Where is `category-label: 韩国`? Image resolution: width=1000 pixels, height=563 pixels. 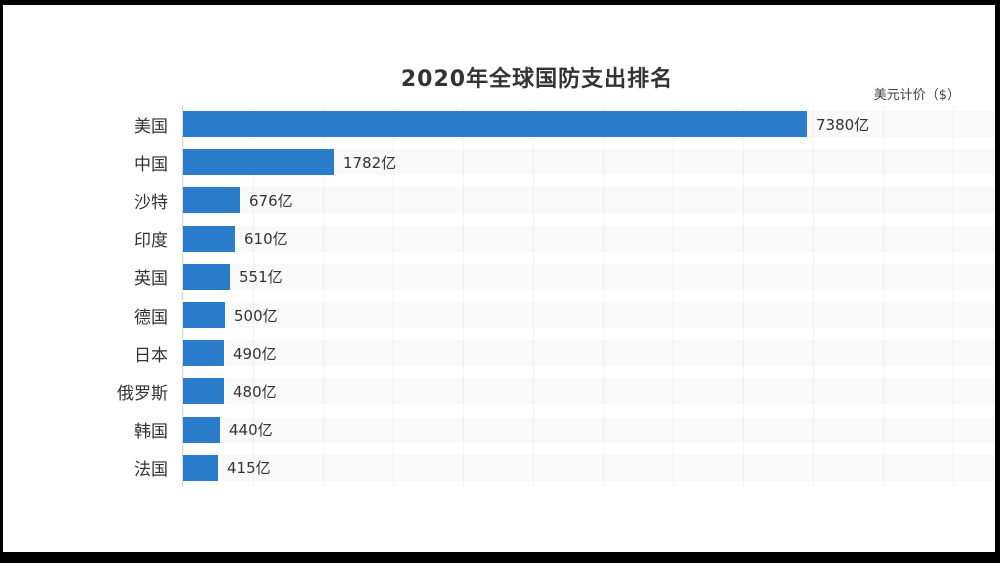
category-label: 韩国 is located at coordinates (151, 432).